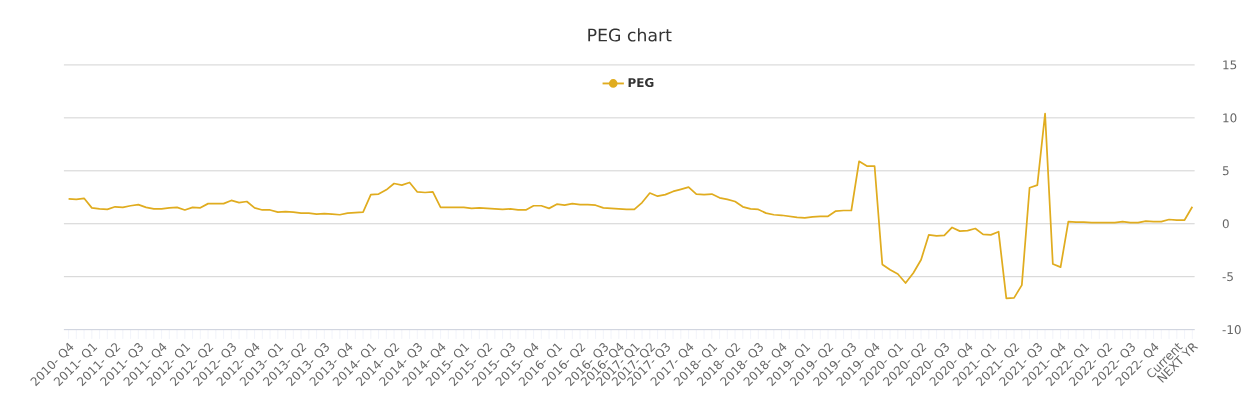 This screenshot has width=1246, height=406. I want to click on y-tick-label: 15, so click(1230, 65).